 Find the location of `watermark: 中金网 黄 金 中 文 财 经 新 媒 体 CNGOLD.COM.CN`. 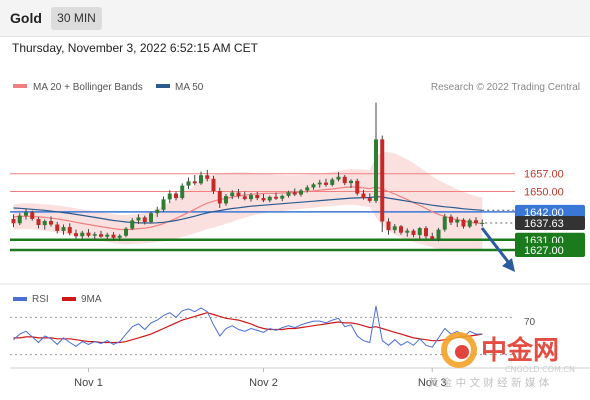

watermark: 中金网 黄 金 中 文 财 经 新 媒 体 CNGOLD.COM.CN is located at coordinates (501, 360).